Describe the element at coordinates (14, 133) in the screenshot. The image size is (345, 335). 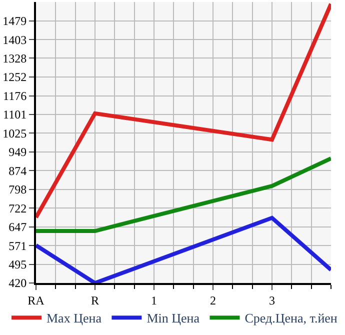
I see `y-tick-label: 1025` at that location.